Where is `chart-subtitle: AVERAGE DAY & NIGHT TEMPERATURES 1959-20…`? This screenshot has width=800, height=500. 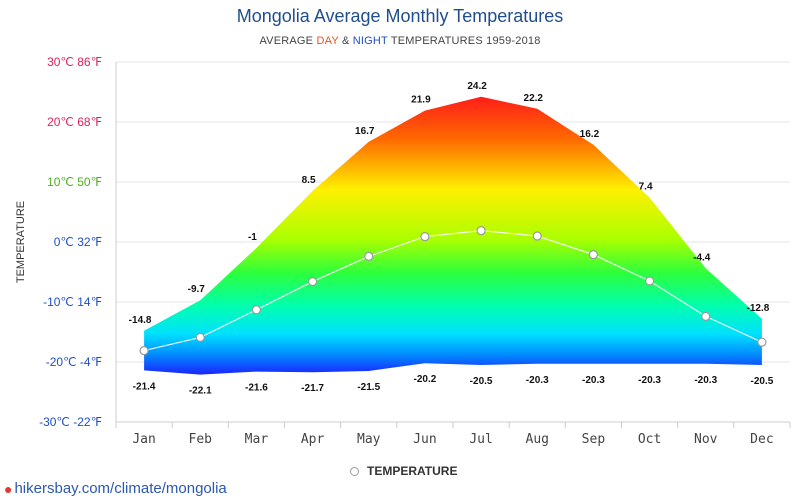
chart-subtitle: AVERAGE DAY & NIGHT TEMPERATURES 1959-20… is located at coordinates (400, 41).